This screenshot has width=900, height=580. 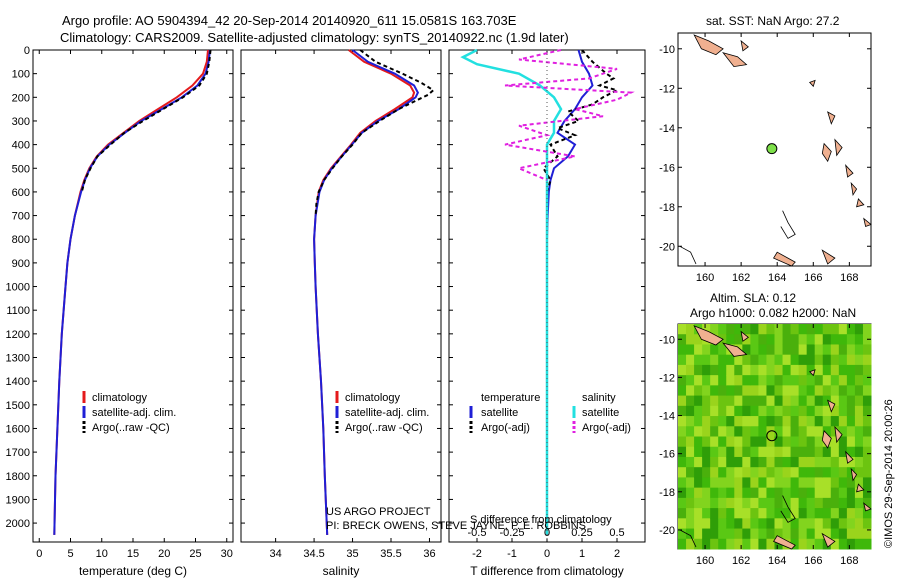 I want to click on float-position-marker, so click(x=772, y=436).